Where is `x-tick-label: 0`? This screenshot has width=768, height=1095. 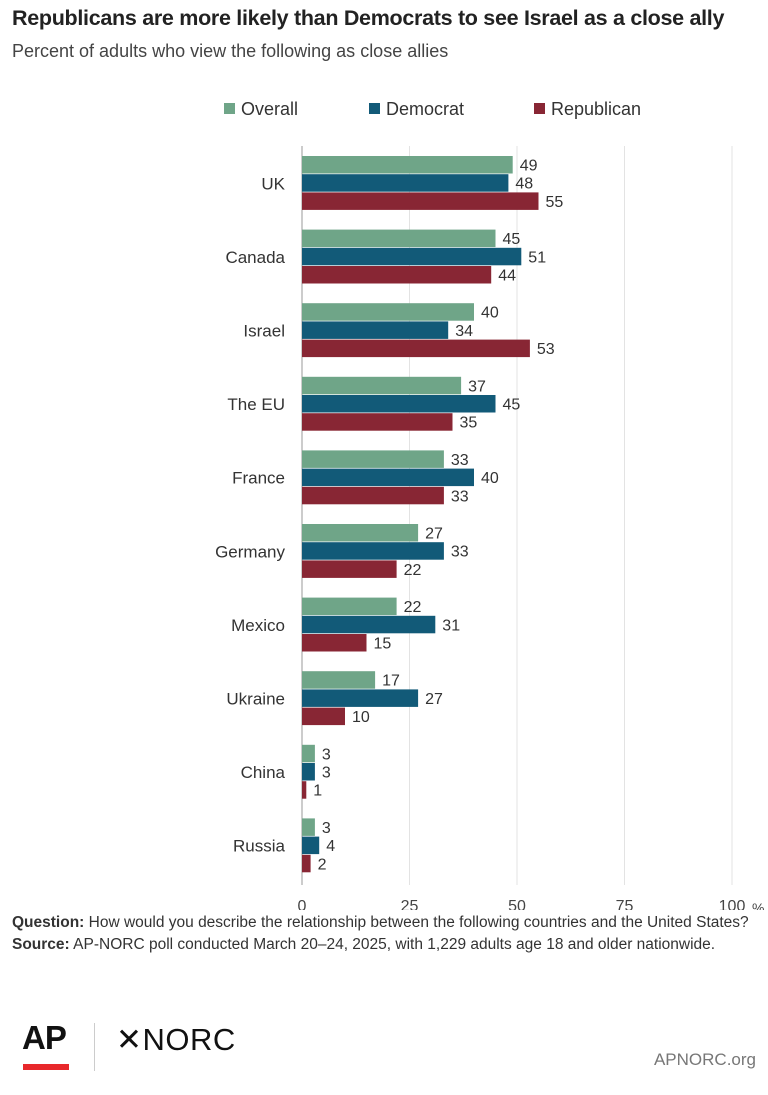 x-tick-label: 0 is located at coordinates (302, 904).